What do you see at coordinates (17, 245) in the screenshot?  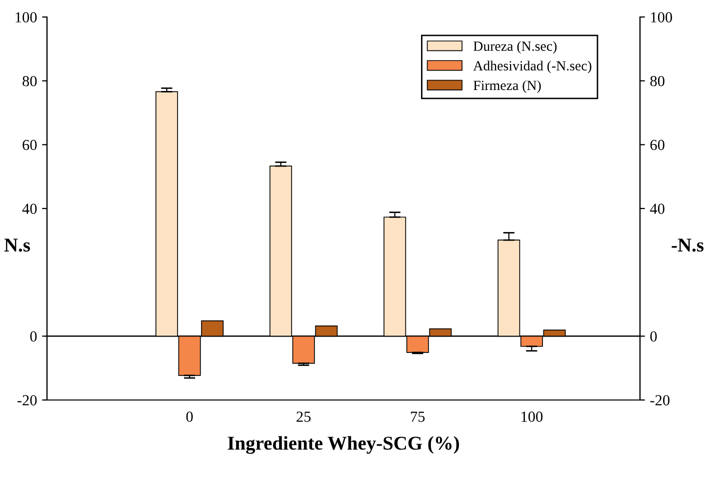 I see `y-axis-title: N.s` at bounding box center [17, 245].